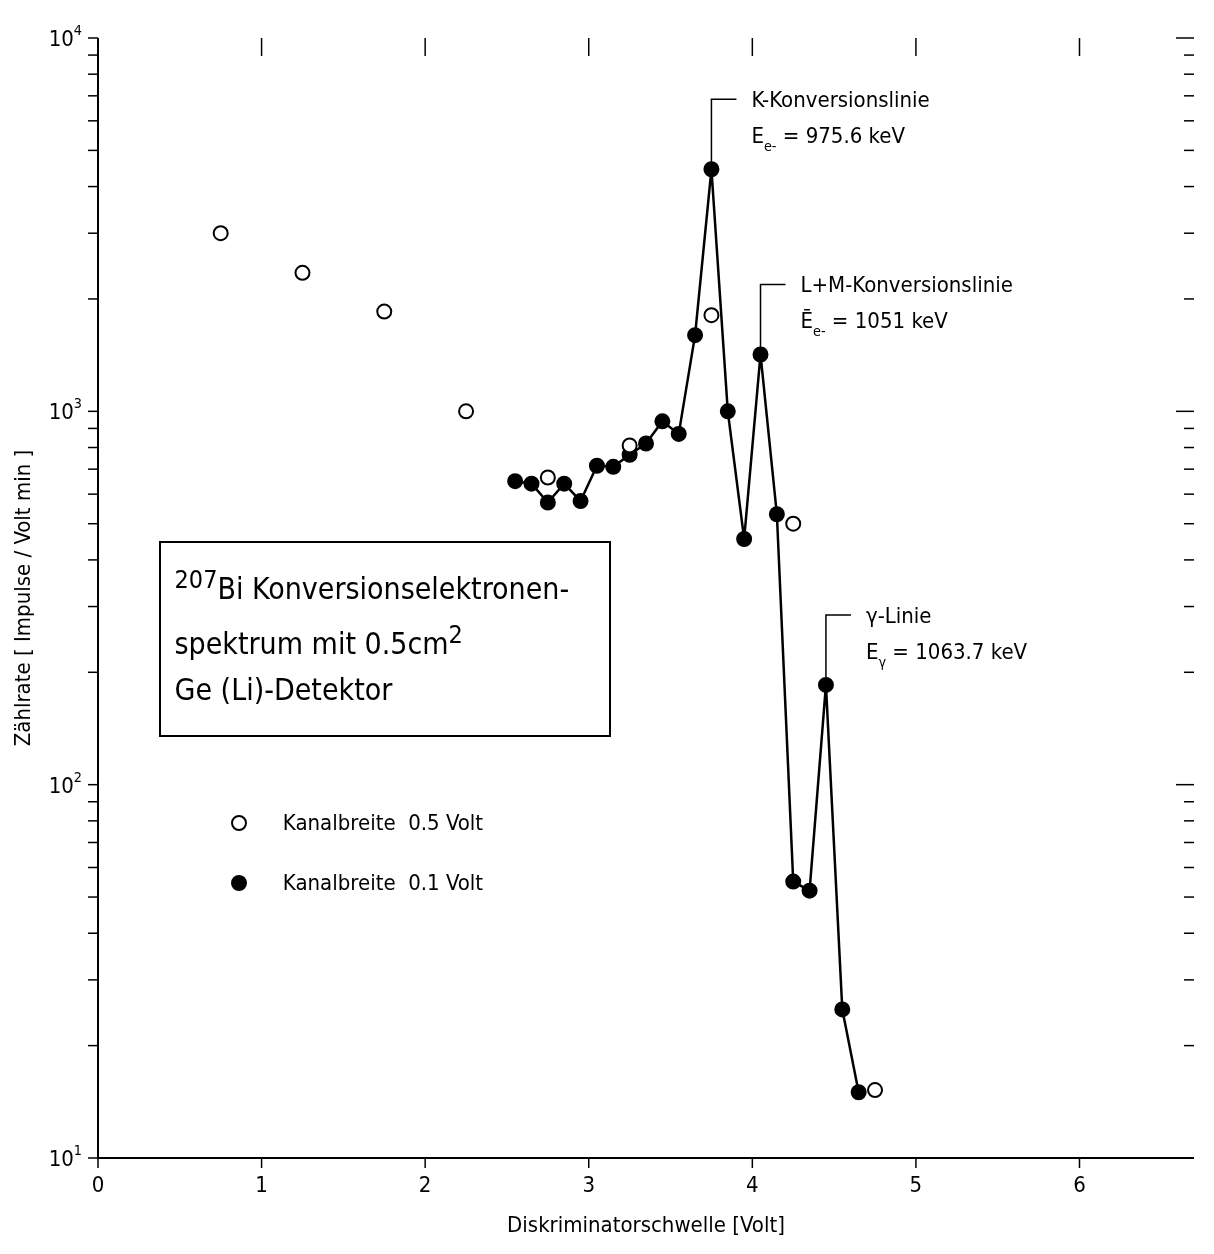  Describe the element at coordinates (65, 36) in the screenshot. I see `y-tick-label: 10$^{4}$` at that location.